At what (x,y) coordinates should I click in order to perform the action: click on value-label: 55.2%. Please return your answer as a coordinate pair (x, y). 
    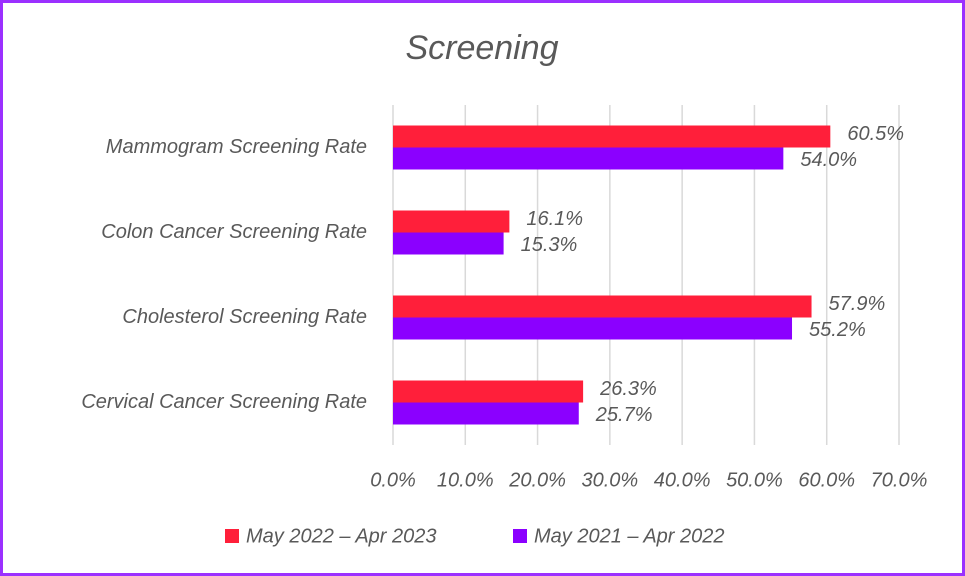
    Looking at the image, I should click on (837, 330).